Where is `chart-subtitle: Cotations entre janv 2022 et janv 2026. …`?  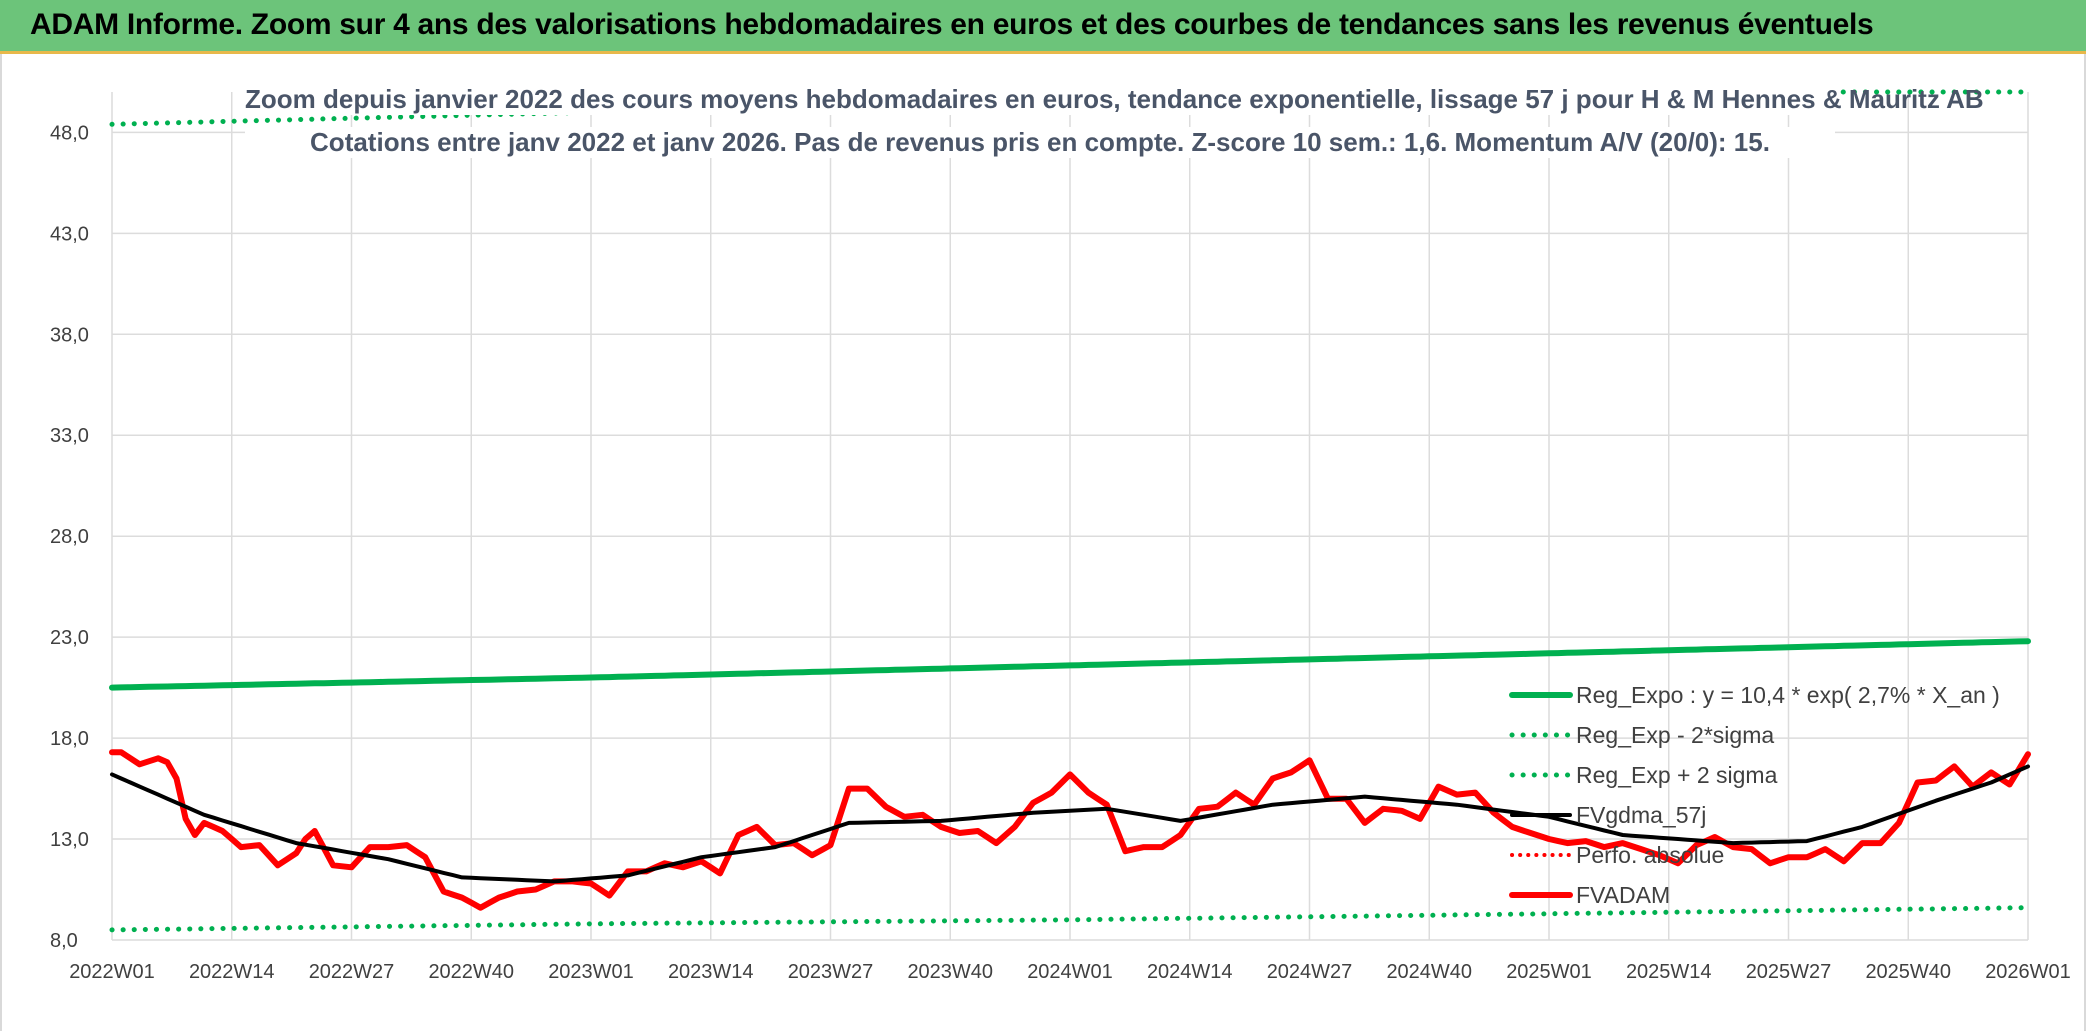 chart-subtitle: Cotations entre janv 2022 et janv 2026. … is located at coordinates (1040, 142).